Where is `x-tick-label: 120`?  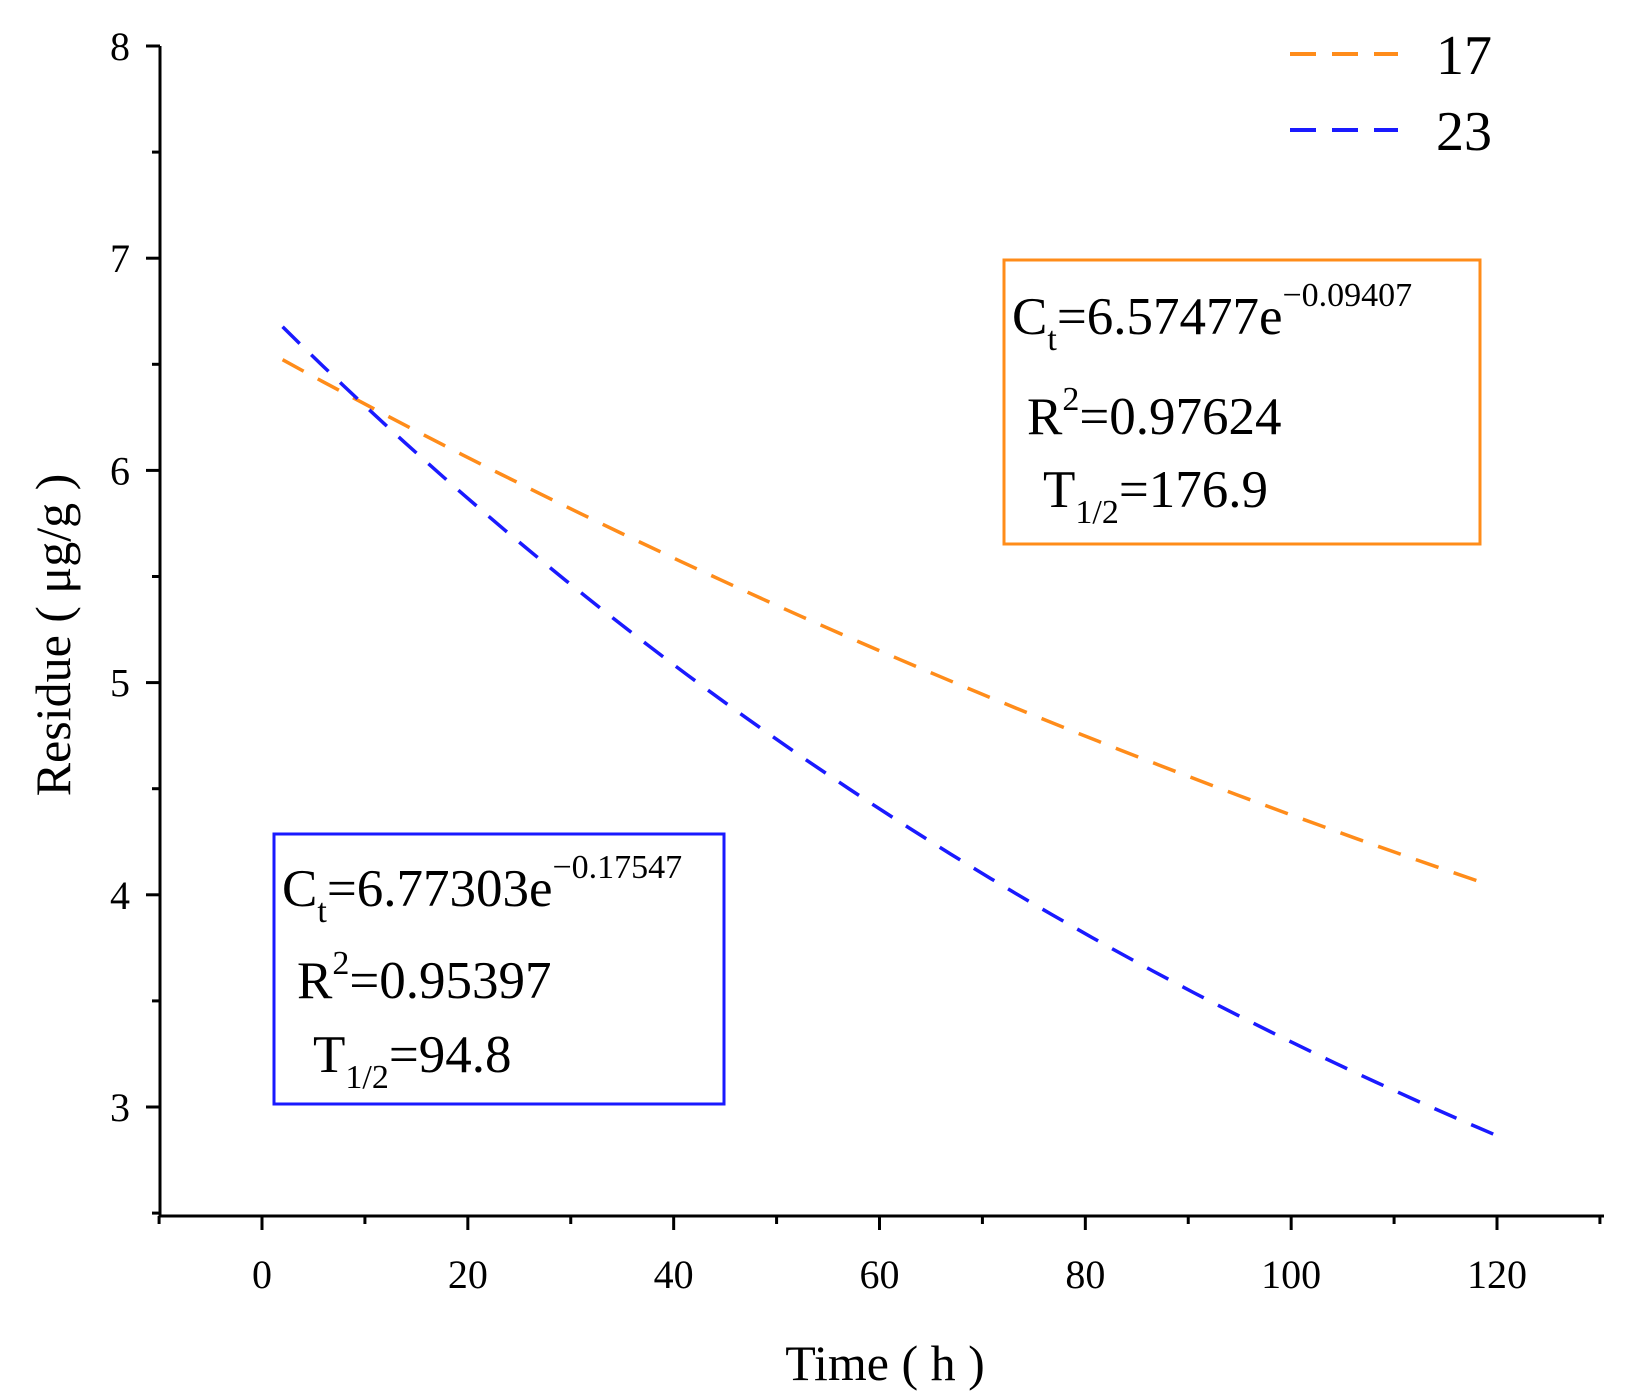
x-tick-label: 120 is located at coordinates (1497, 1274).